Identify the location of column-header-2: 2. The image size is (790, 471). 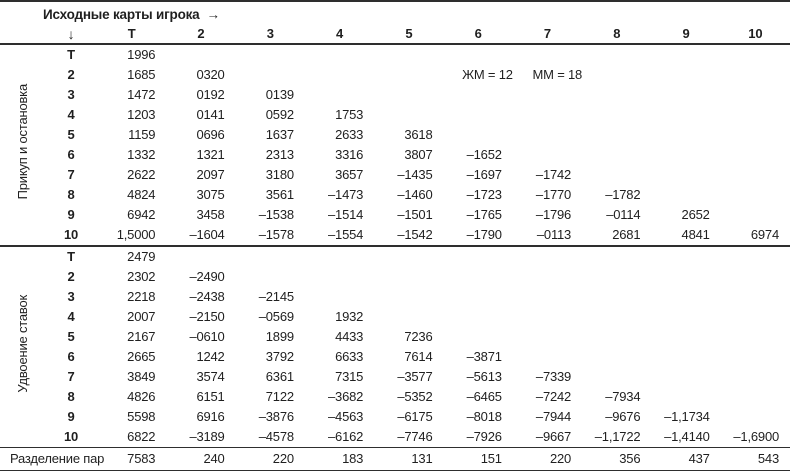
(201, 33).